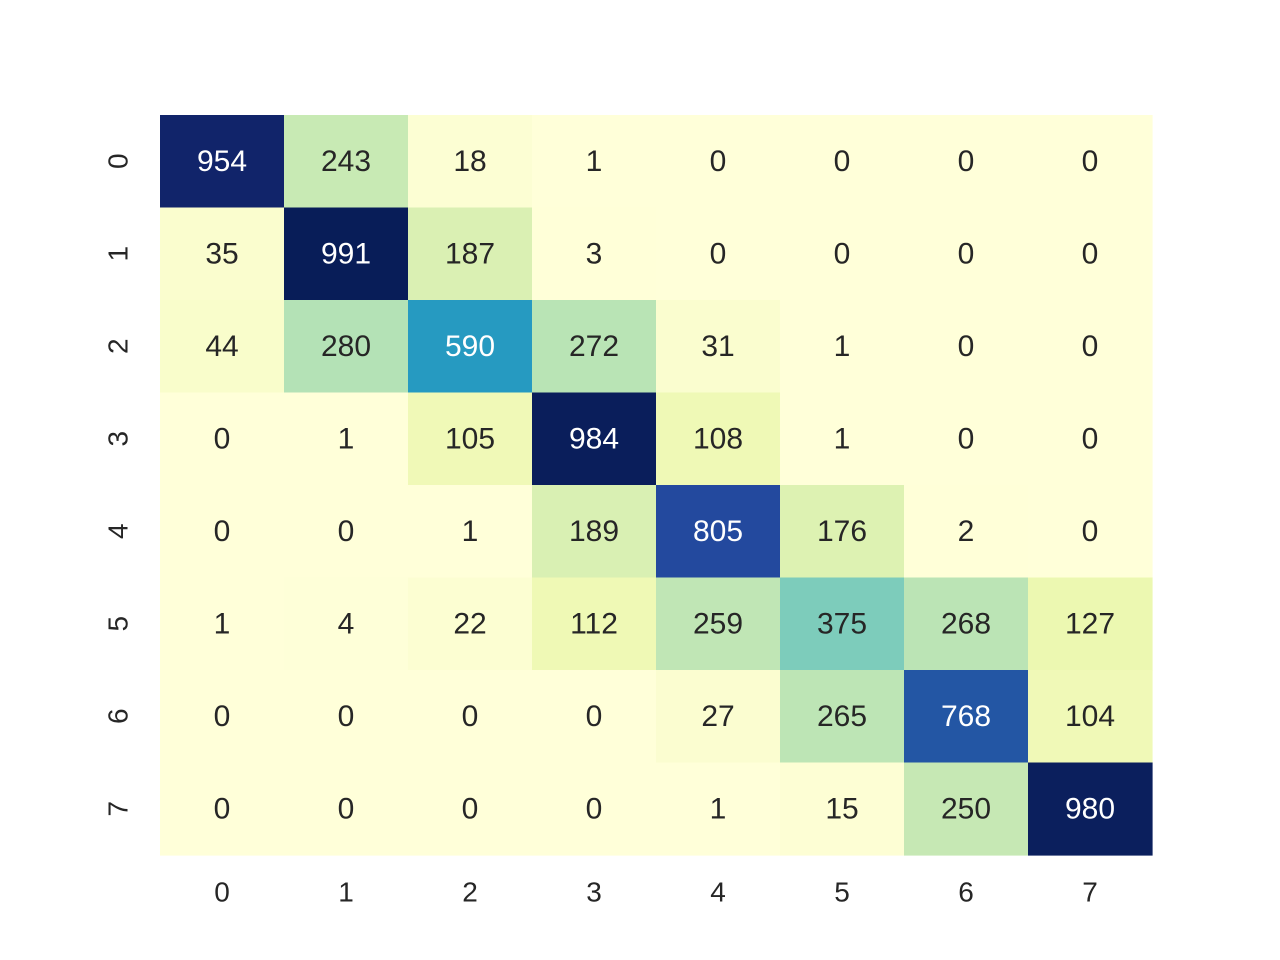 The height and width of the screenshot is (960, 1280). I want to click on y-tick-label-3: 3, so click(118, 439).